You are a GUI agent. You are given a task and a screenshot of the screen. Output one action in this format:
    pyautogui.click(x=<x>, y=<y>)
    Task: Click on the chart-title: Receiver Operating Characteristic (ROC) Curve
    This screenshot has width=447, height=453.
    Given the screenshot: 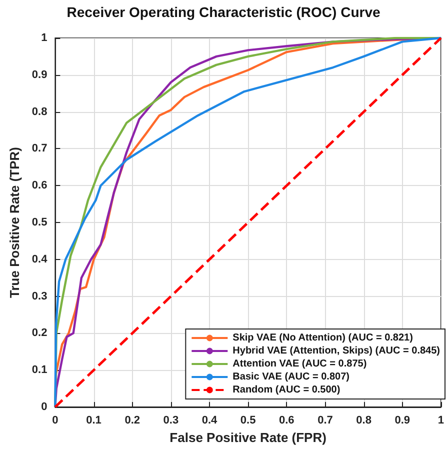 What is the action you would take?
    pyautogui.click(x=223, y=12)
    